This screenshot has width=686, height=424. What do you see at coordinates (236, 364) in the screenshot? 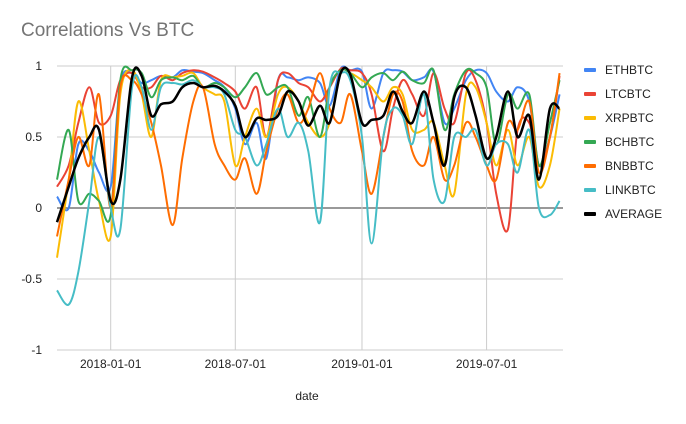
I see `x-tick-label: 2018-07-01` at bounding box center [236, 364].